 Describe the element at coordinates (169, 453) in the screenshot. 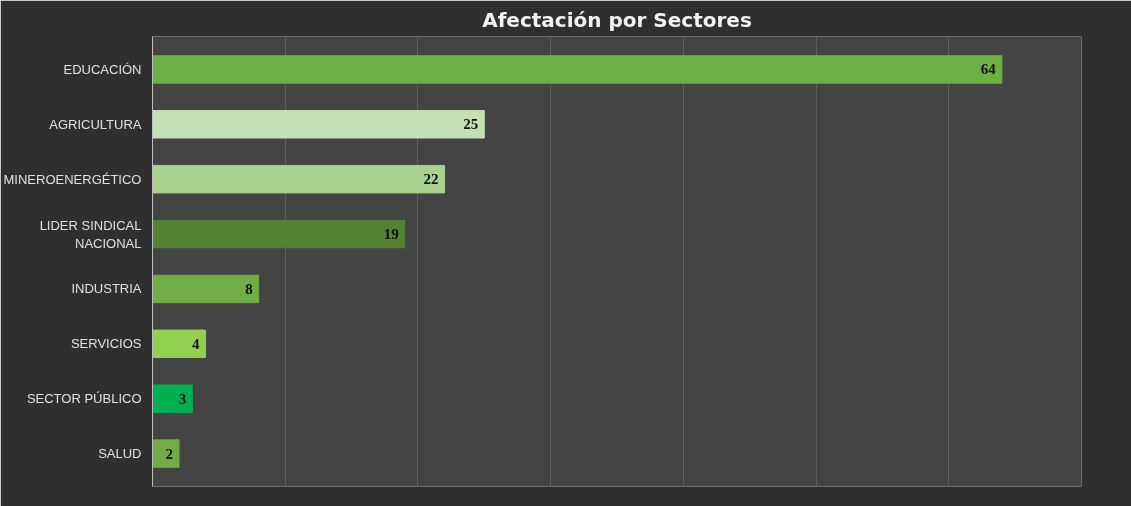

I see `data-label: 2` at that location.